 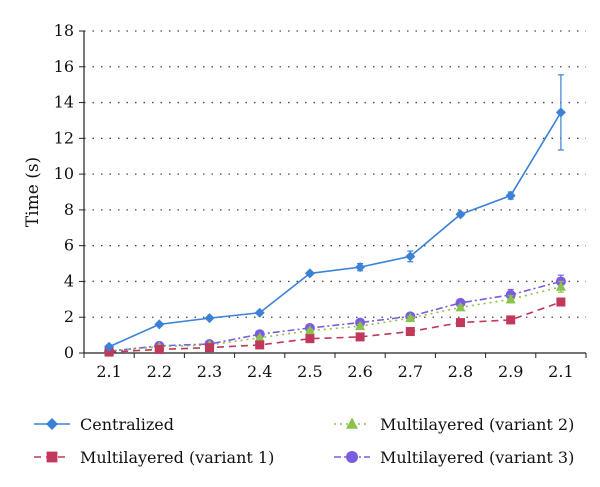 What do you see at coordinates (177, 457) in the screenshot?
I see `legend-label: Multilayered (variant 1)` at bounding box center [177, 457].